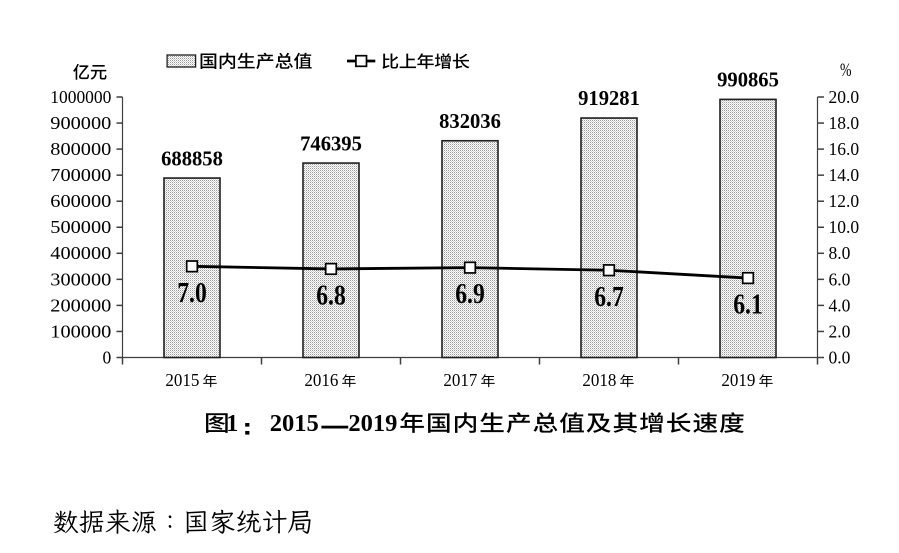 The height and width of the screenshot is (553, 899). What do you see at coordinates (840, 253) in the screenshot?
I see `svg-text: 8.0` at bounding box center [840, 253].